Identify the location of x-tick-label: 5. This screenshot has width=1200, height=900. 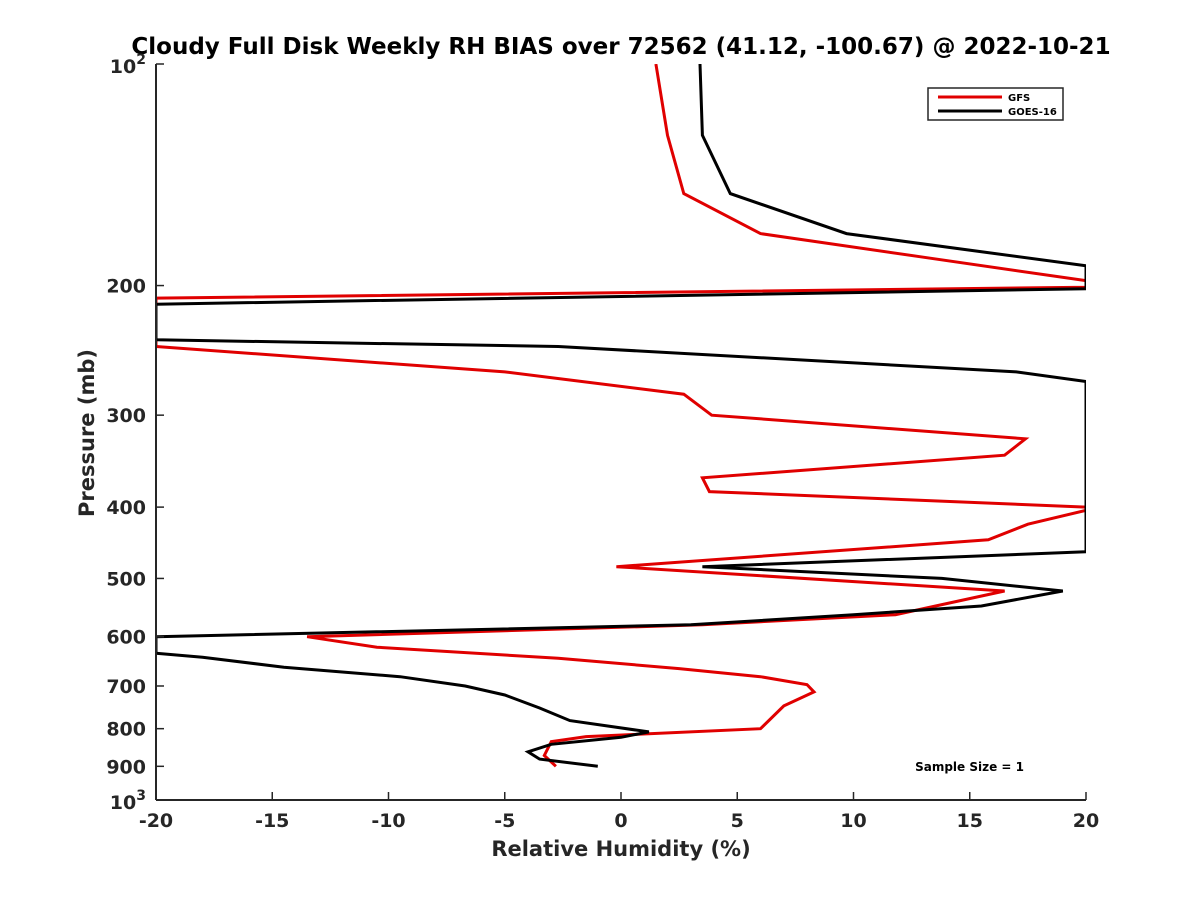
(737, 821).